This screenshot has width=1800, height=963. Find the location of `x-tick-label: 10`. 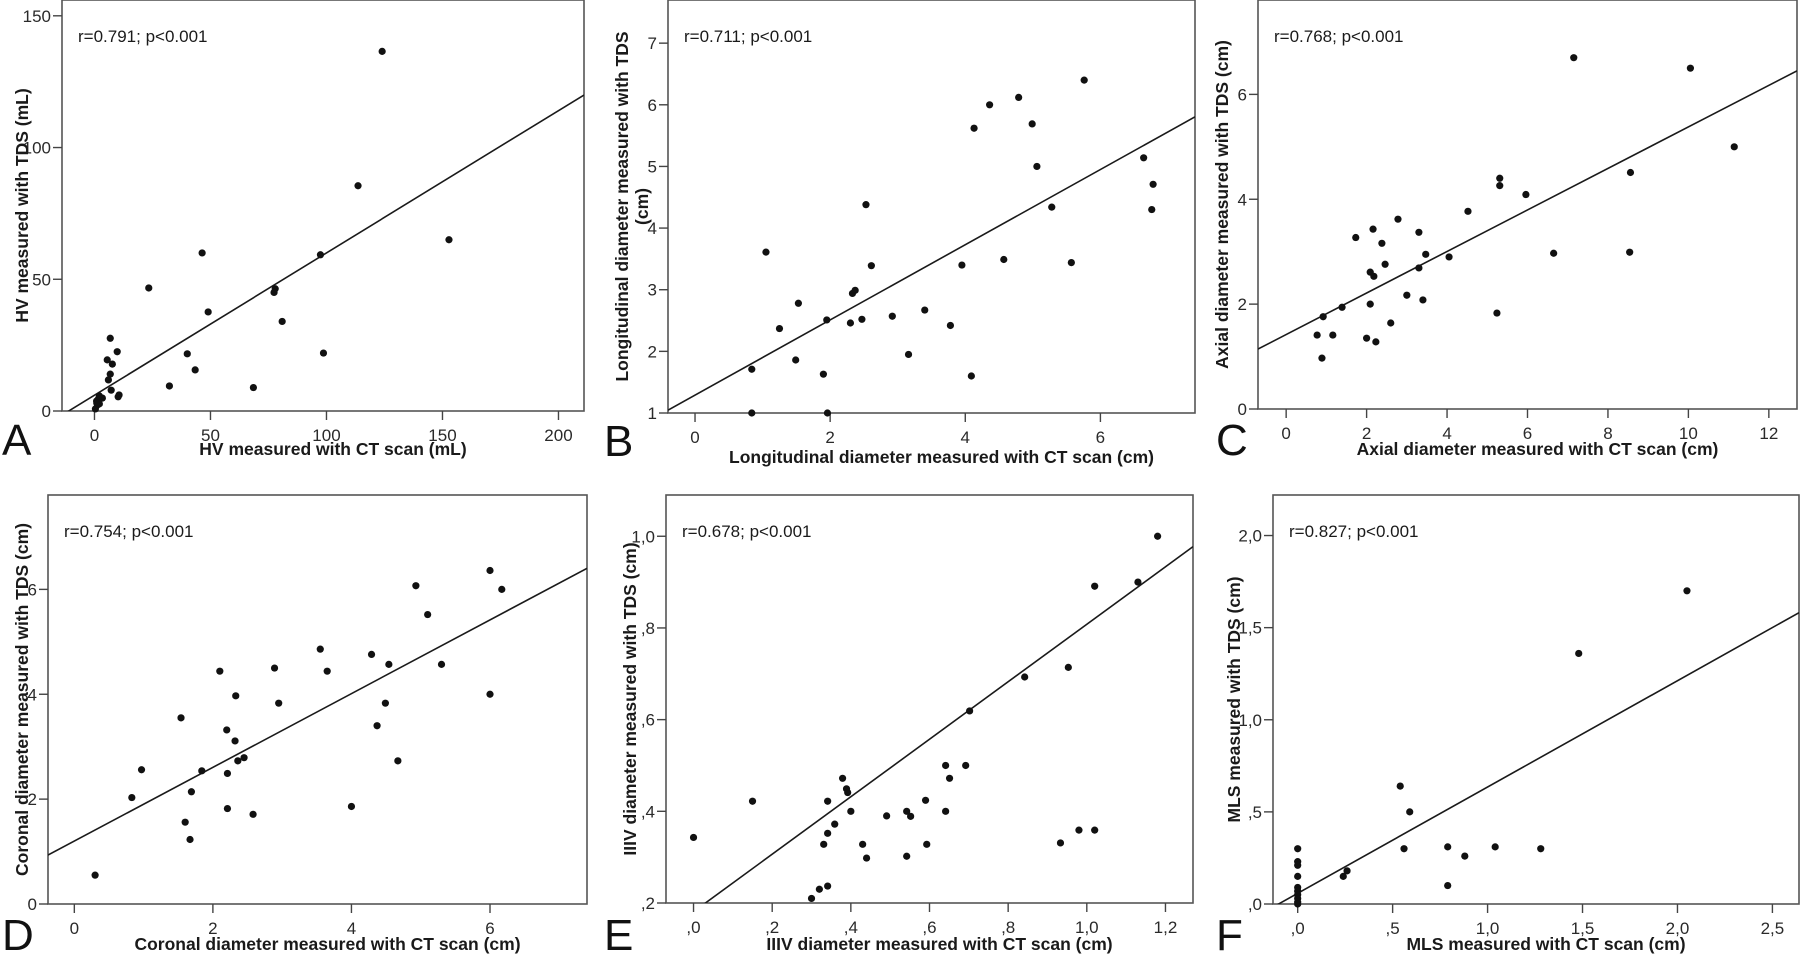

x-tick-label: 10 is located at coordinates (1688, 433).